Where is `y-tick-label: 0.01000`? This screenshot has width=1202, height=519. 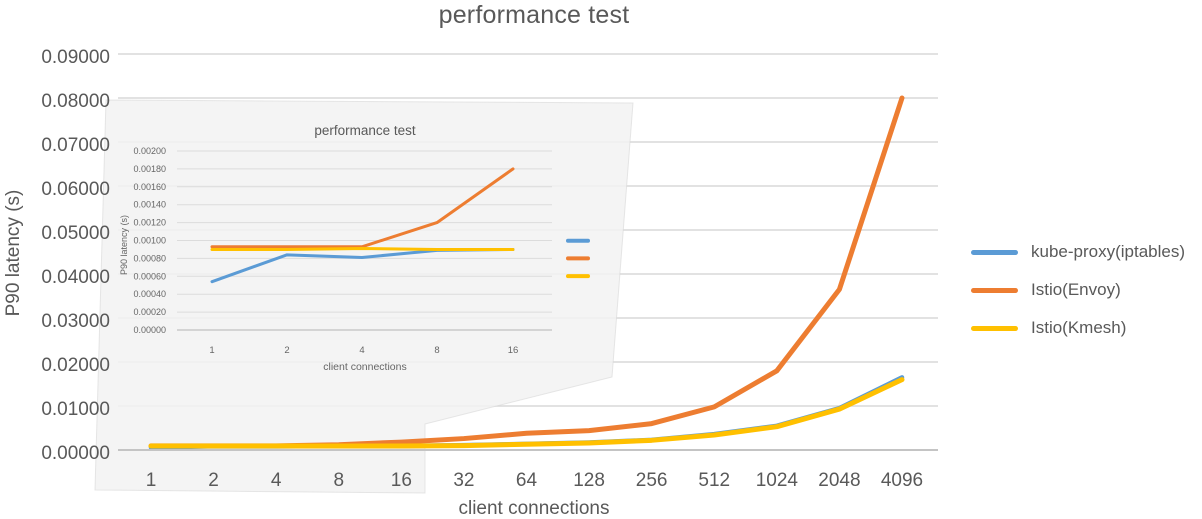 y-tick-label: 0.01000 is located at coordinates (75, 409).